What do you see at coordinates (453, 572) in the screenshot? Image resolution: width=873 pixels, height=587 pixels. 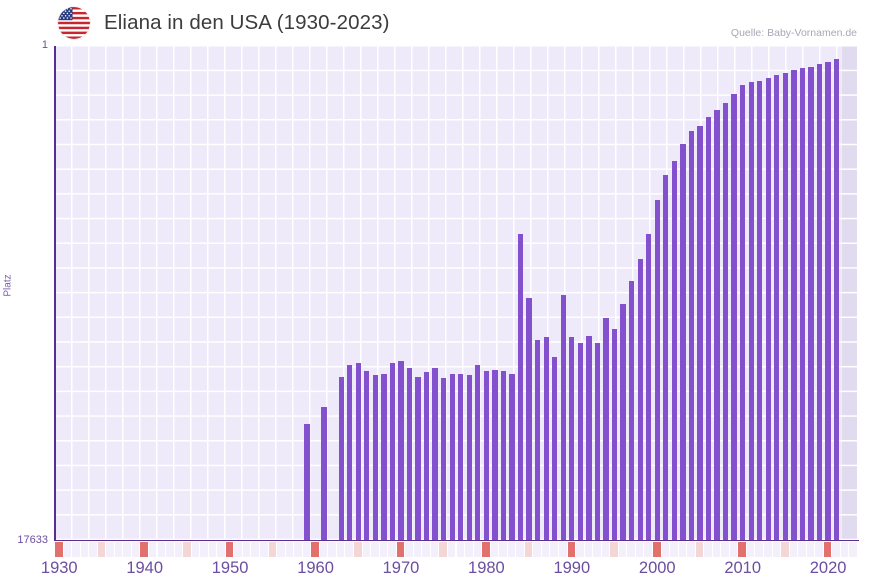 I see `x-axis-tick-labels: 1930 1940 1950 1960 1970 1980 1990 2000 2010 2020` at bounding box center [453, 572].